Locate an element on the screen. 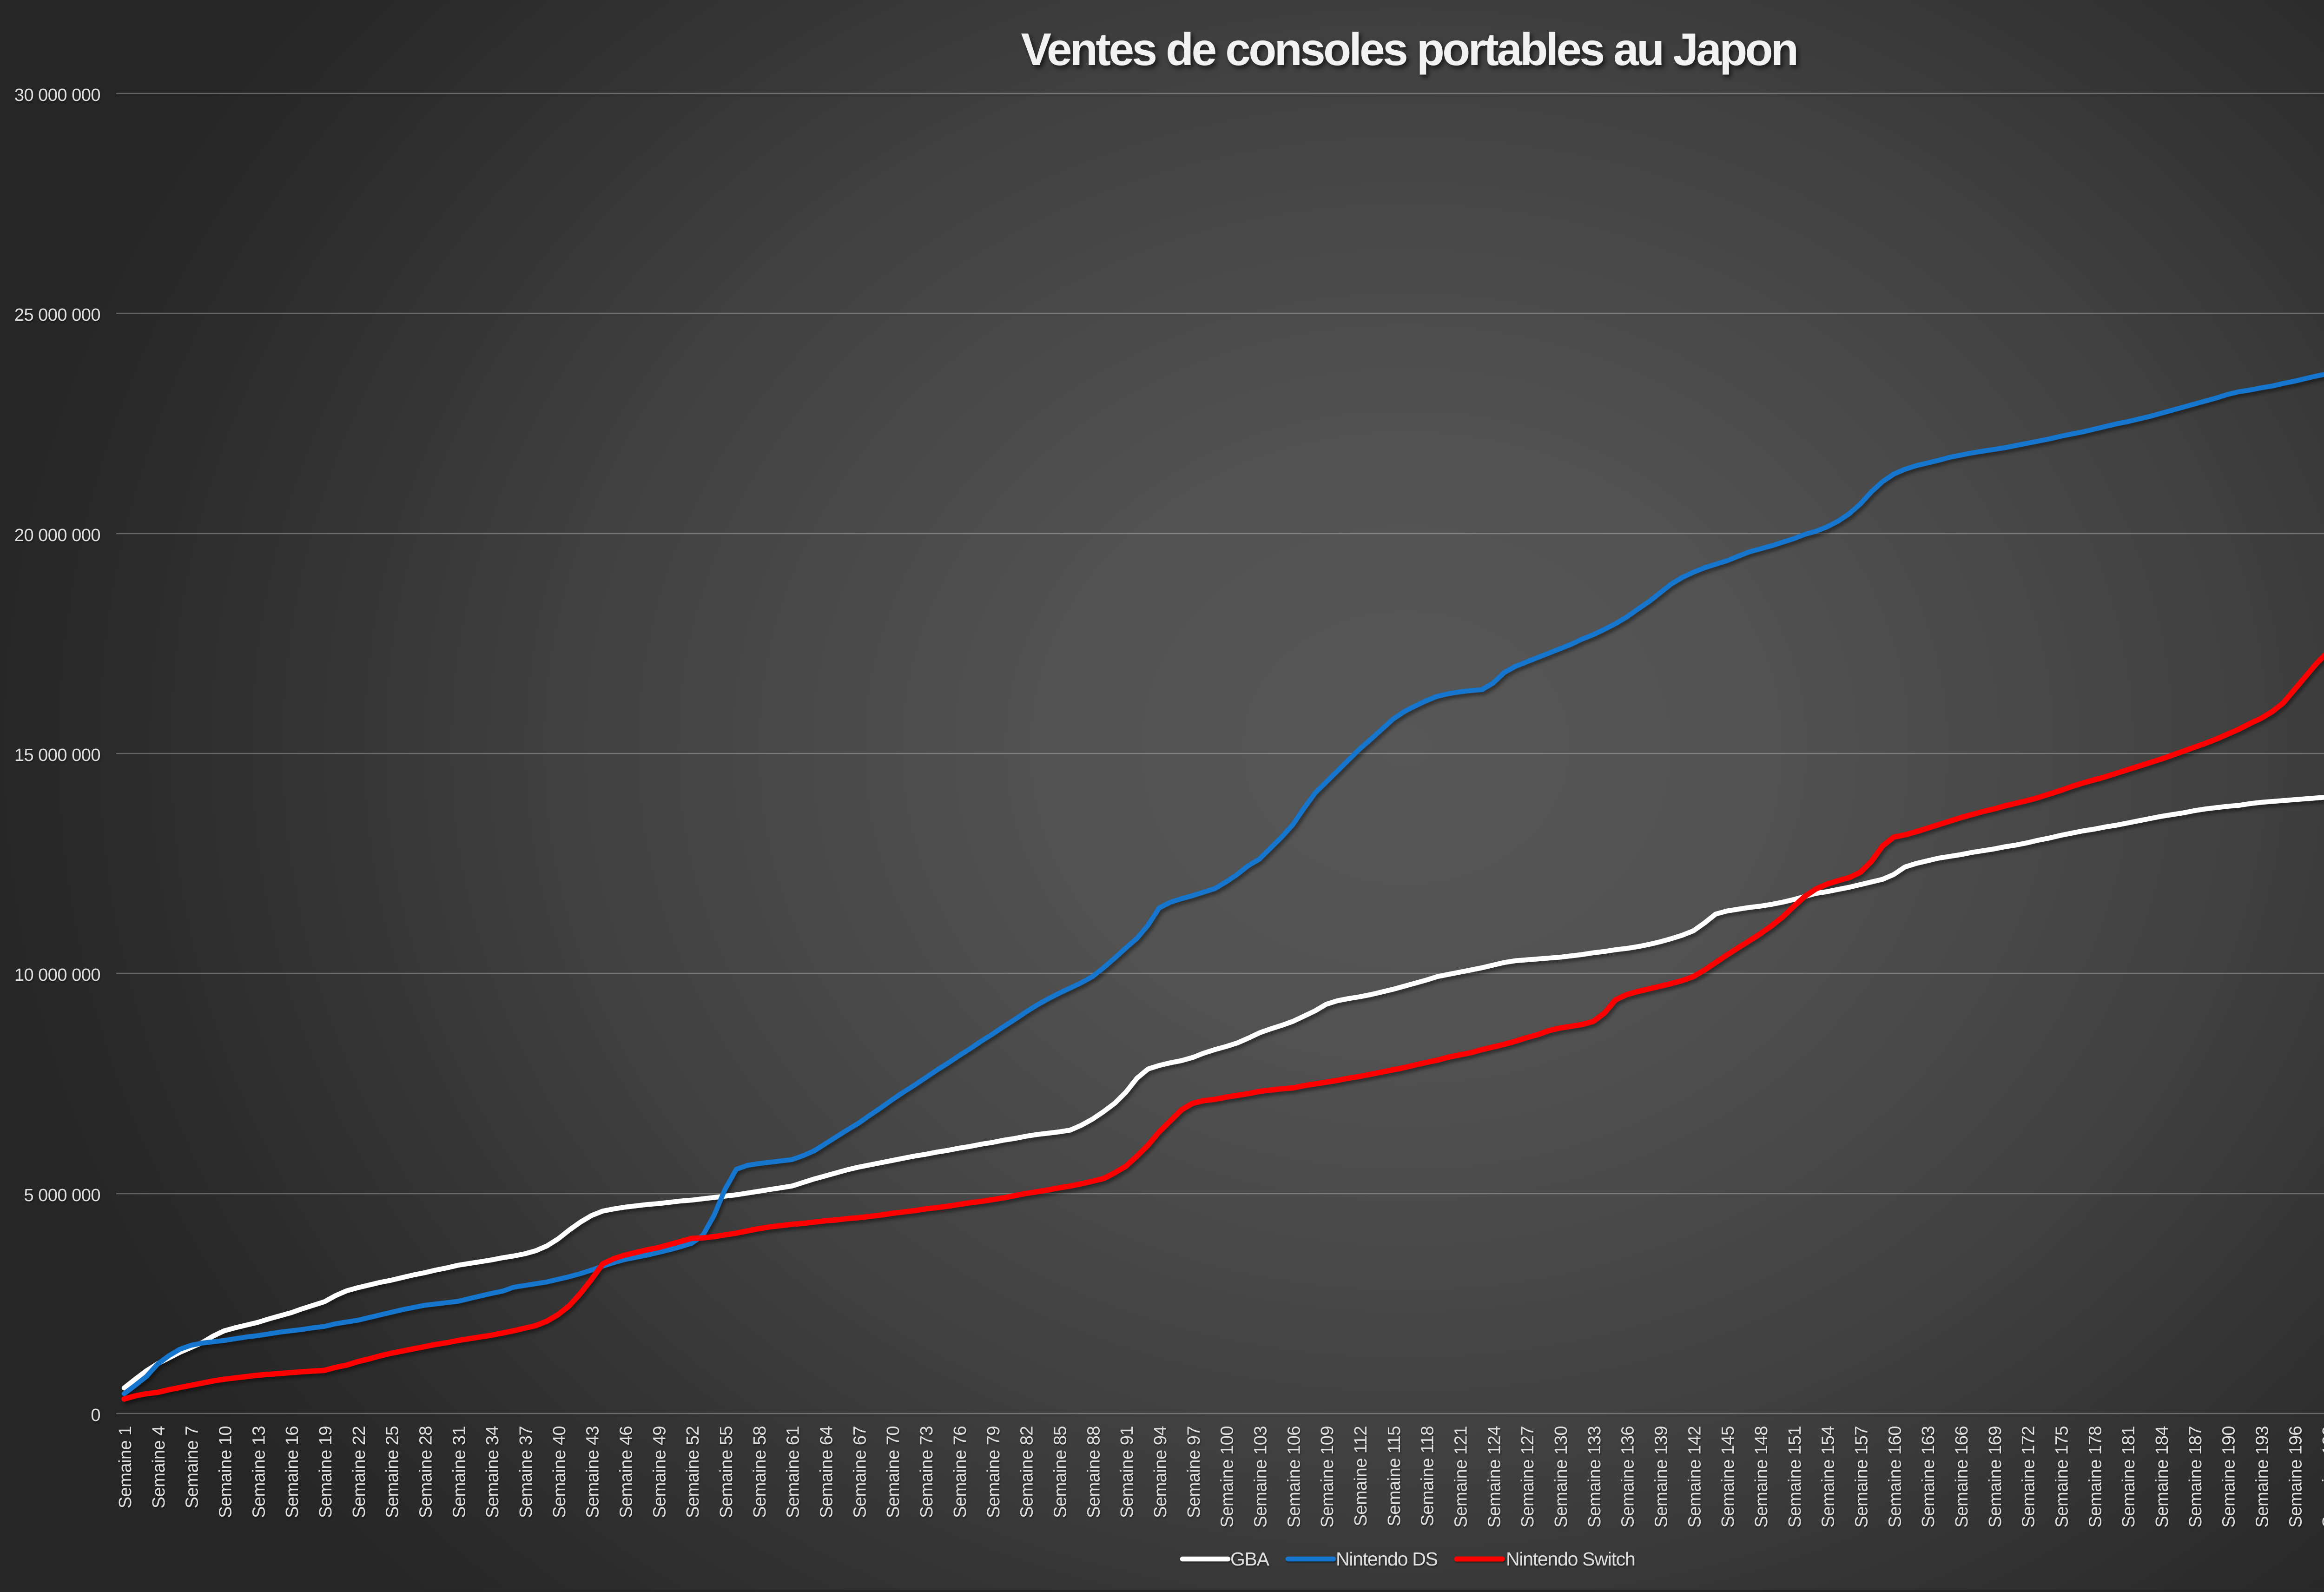 The height and width of the screenshot is (1592, 2324). svg-text: Semaine 160 is located at coordinates (1895, 1476).